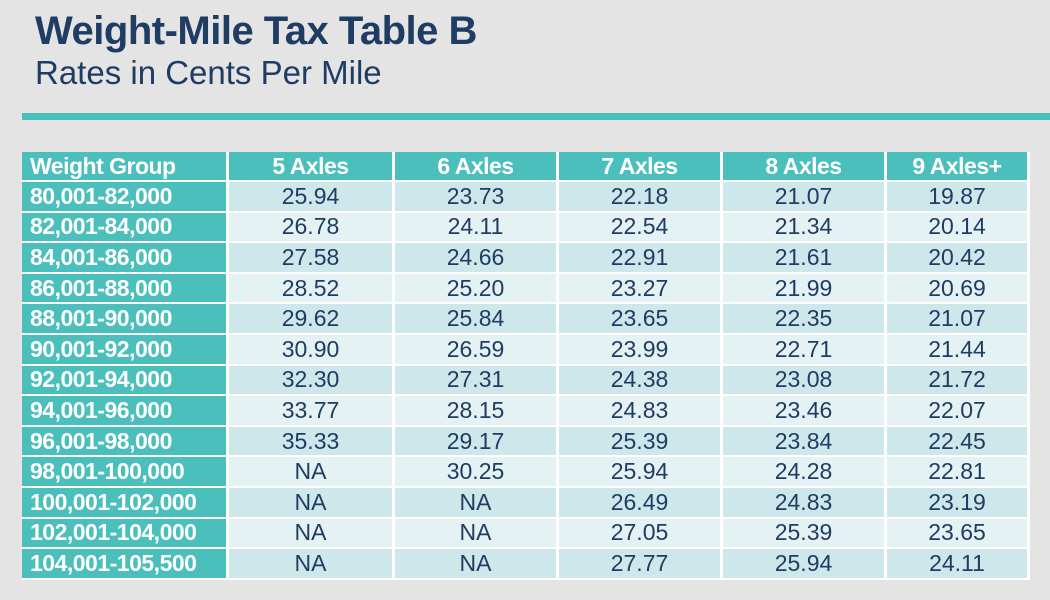  I want to click on weight-group-cell: 80,001-82,000, so click(125, 197).